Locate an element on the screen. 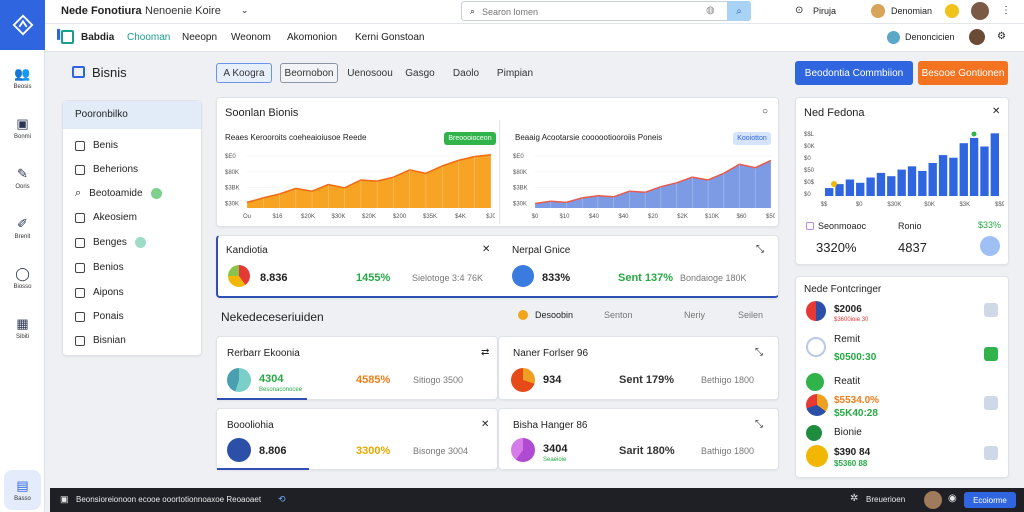  rail-item-1: 👥 Beosis is located at coordinates (22, 77).